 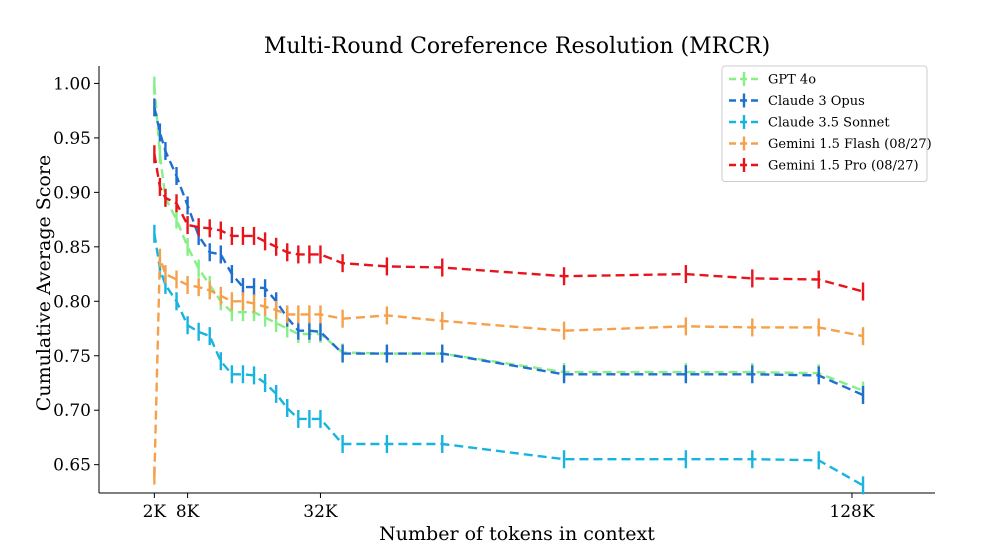 I want to click on x-tick-label: 128K, so click(x=851, y=512).